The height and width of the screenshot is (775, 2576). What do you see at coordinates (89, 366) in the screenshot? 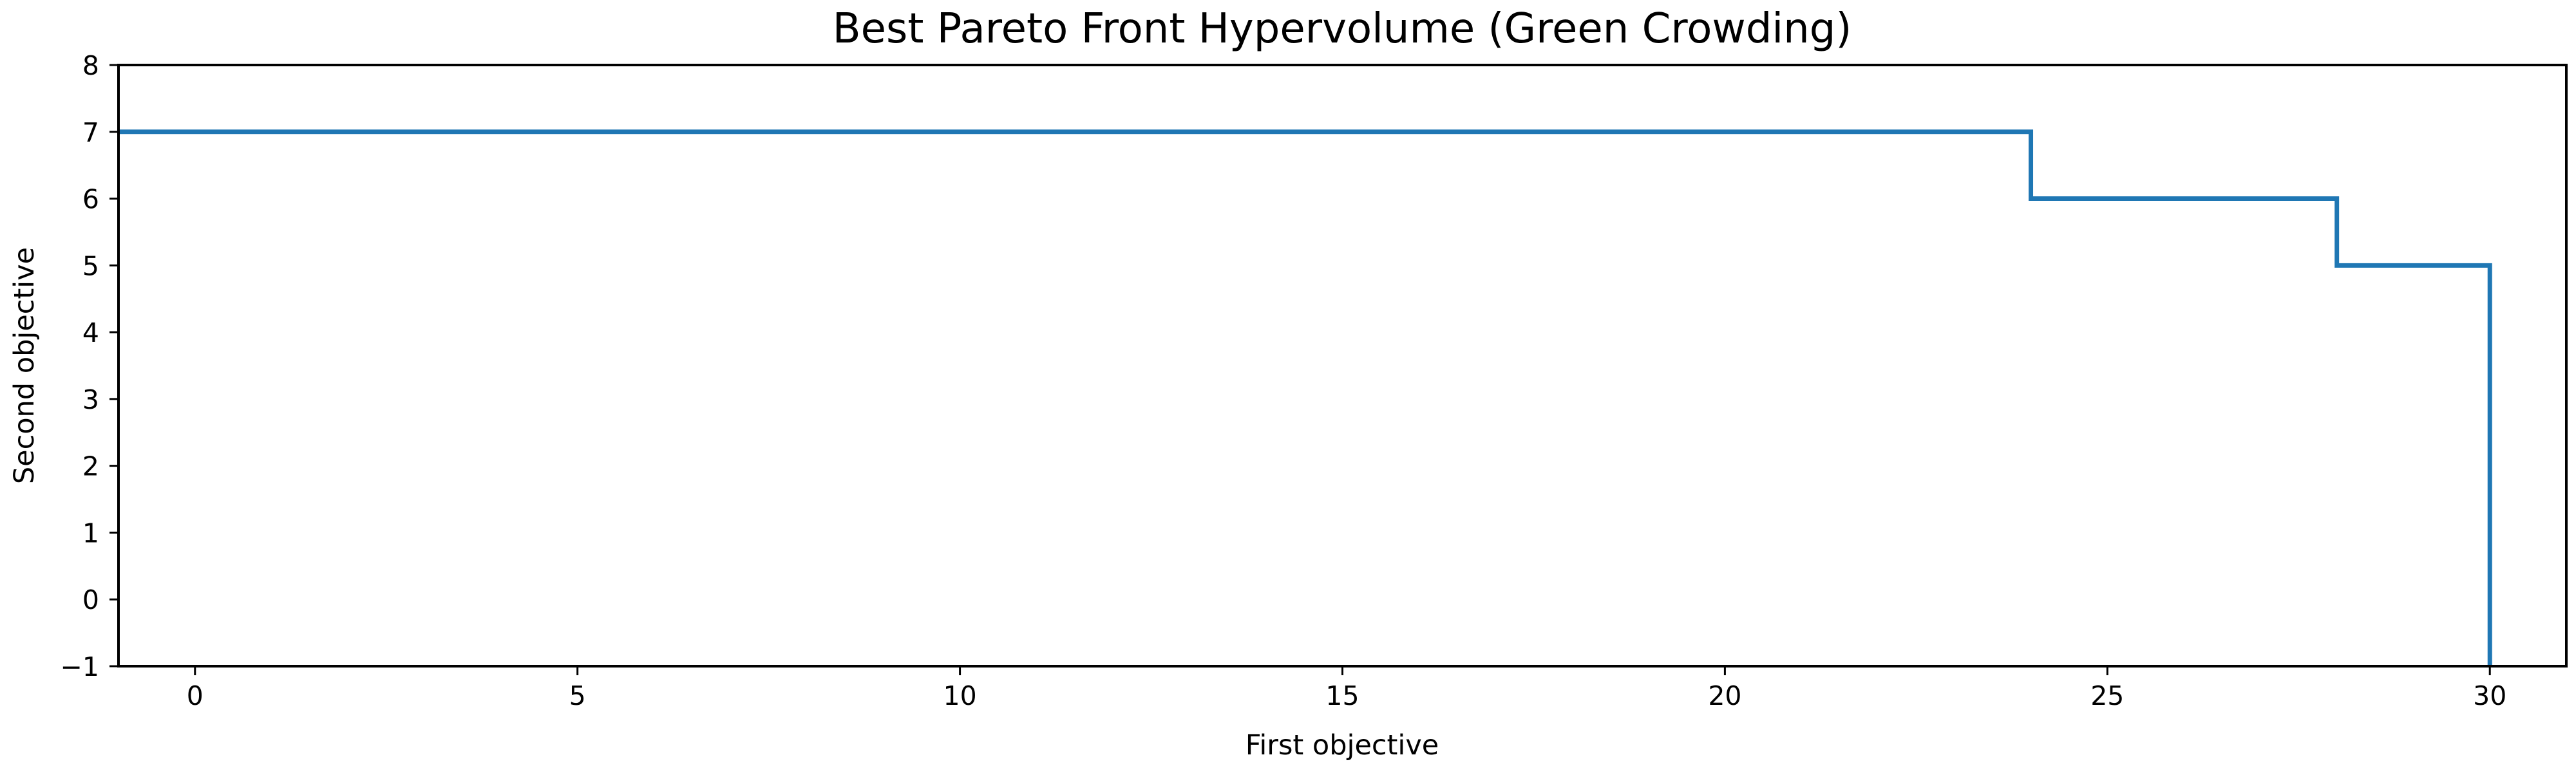
I see `y-axis: −1 0 1 2 3 4 5 6 7 8` at bounding box center [89, 366].